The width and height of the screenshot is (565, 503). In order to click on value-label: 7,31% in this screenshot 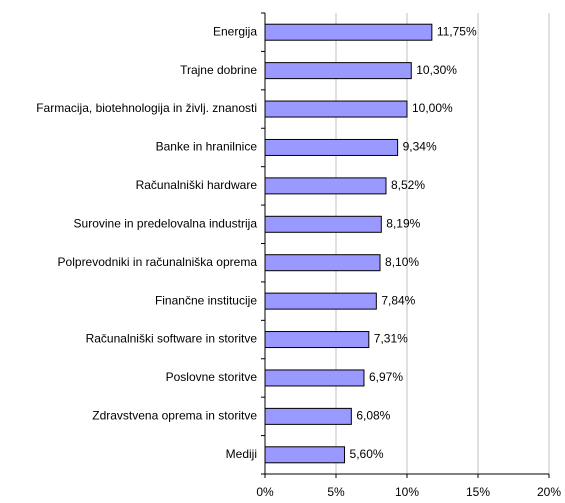, I will do `click(391, 339)`.